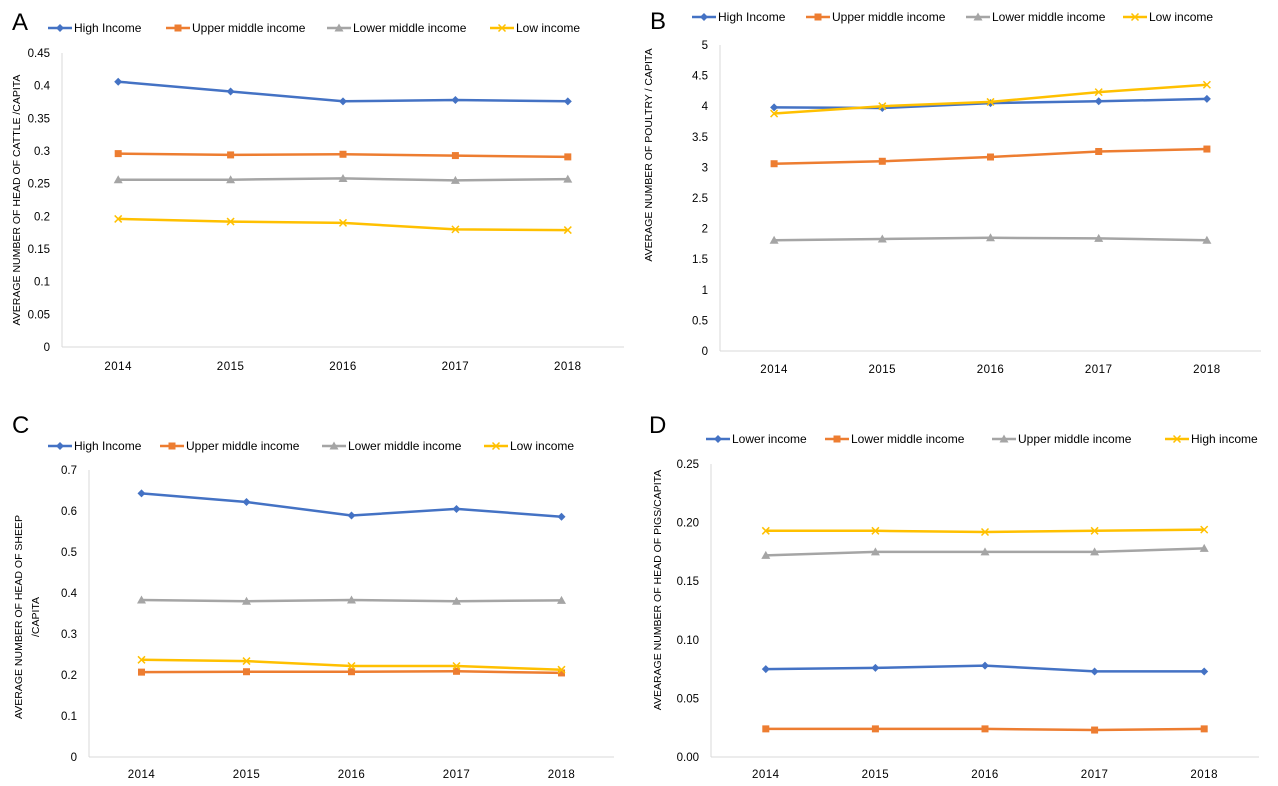 This screenshot has width=1278, height=786. What do you see at coordinates (42, 217) in the screenshot?
I see `y-tick-label: 0.2` at bounding box center [42, 217].